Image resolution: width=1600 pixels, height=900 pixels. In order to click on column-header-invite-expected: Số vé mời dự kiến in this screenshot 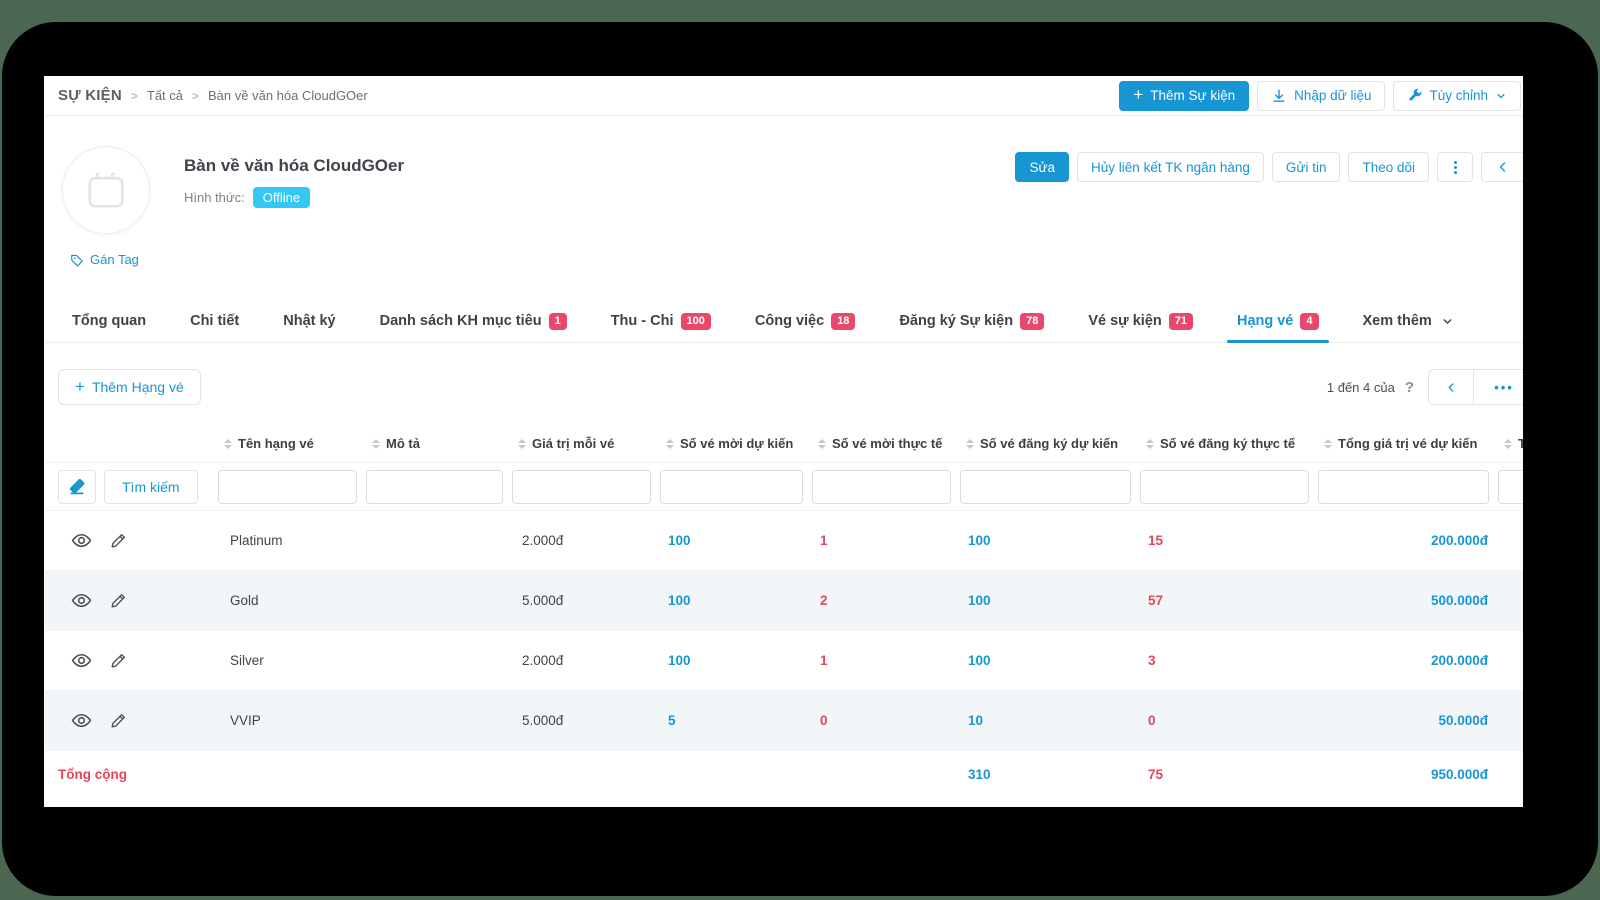, I will do `click(736, 443)`.